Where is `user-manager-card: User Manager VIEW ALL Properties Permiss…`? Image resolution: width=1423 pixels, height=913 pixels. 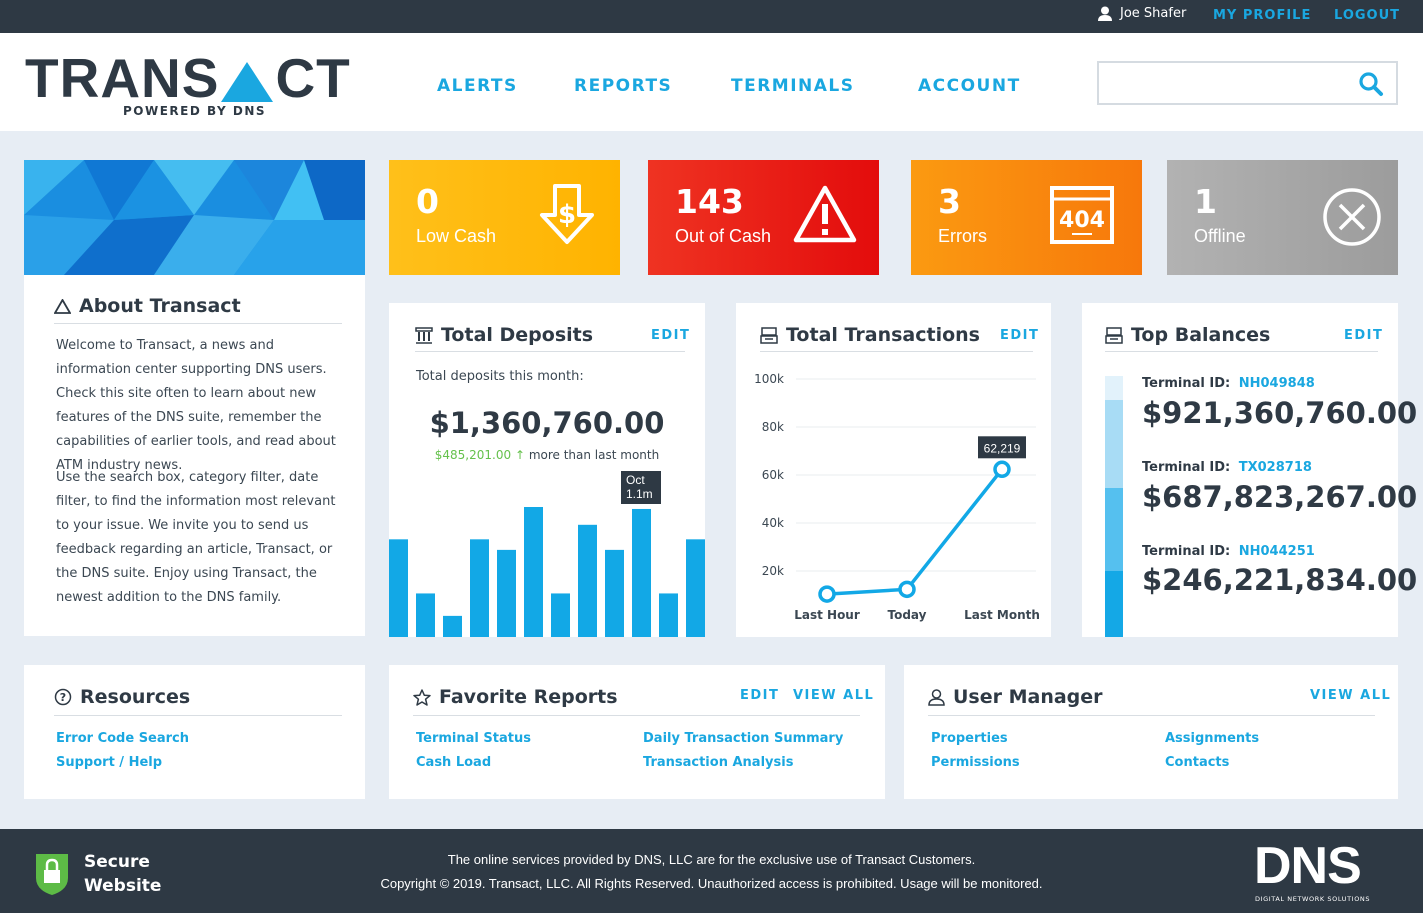
user-manager-card: User Manager VIEW ALL Properties Permiss… is located at coordinates (1151, 732).